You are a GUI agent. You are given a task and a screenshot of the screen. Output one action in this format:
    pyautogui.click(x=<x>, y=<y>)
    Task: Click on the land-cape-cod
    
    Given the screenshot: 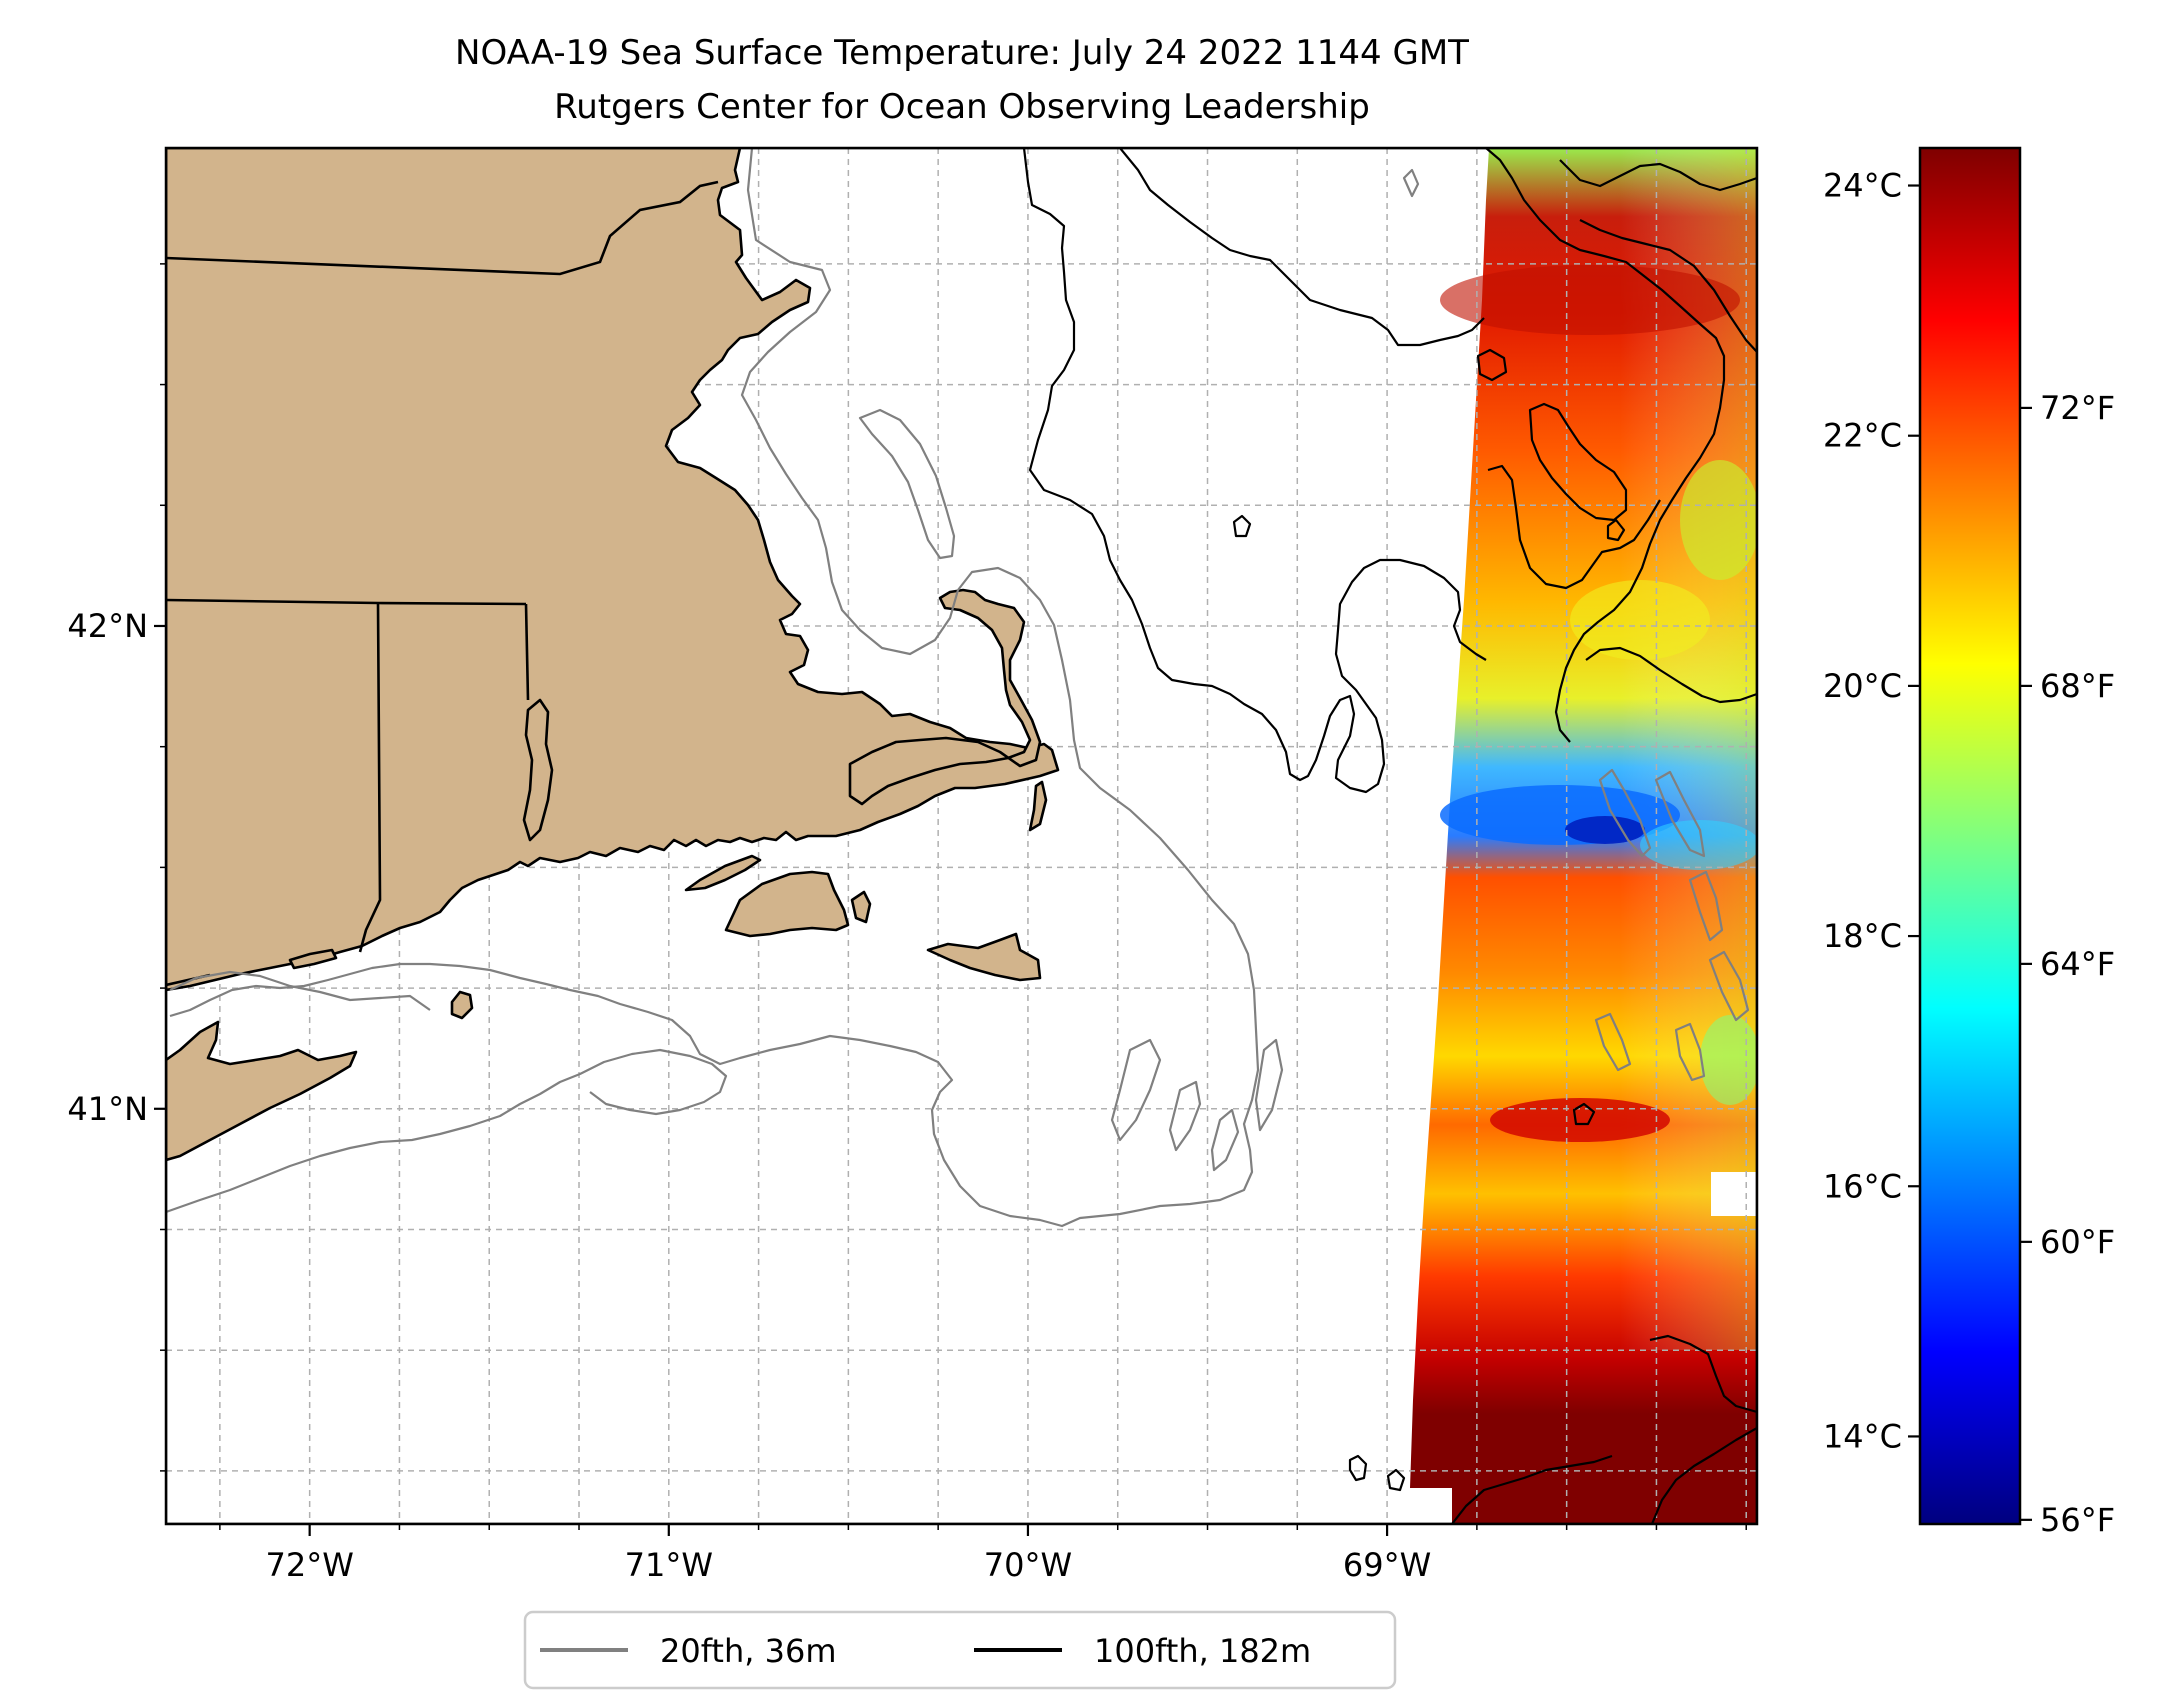 What is the action you would take?
    pyautogui.click(x=945, y=697)
    